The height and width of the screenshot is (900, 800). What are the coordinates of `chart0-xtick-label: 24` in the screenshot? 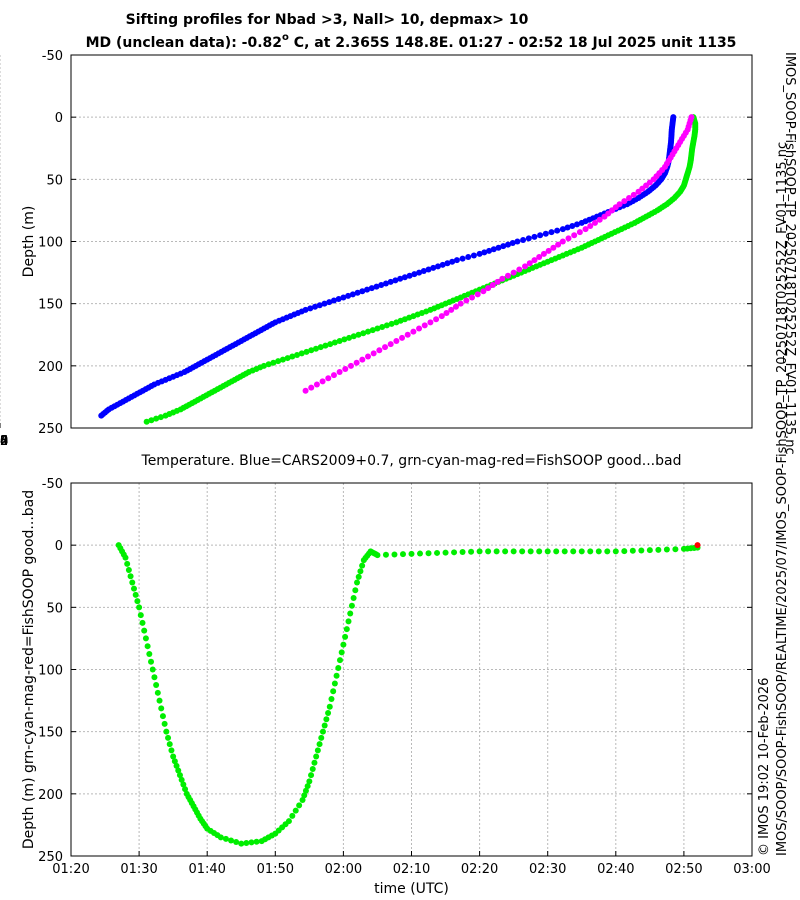 It's located at (4, 441).